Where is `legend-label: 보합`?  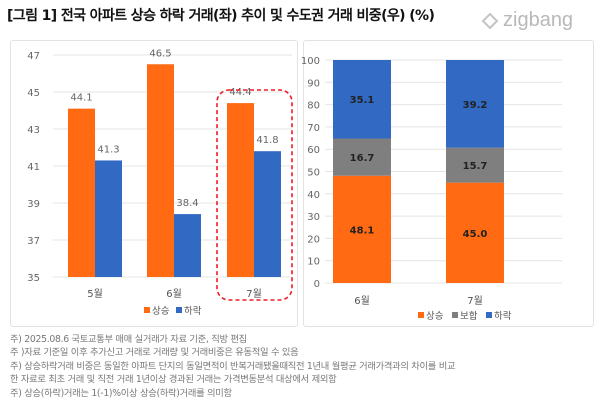 legend-label: 보합 is located at coordinates (469, 316).